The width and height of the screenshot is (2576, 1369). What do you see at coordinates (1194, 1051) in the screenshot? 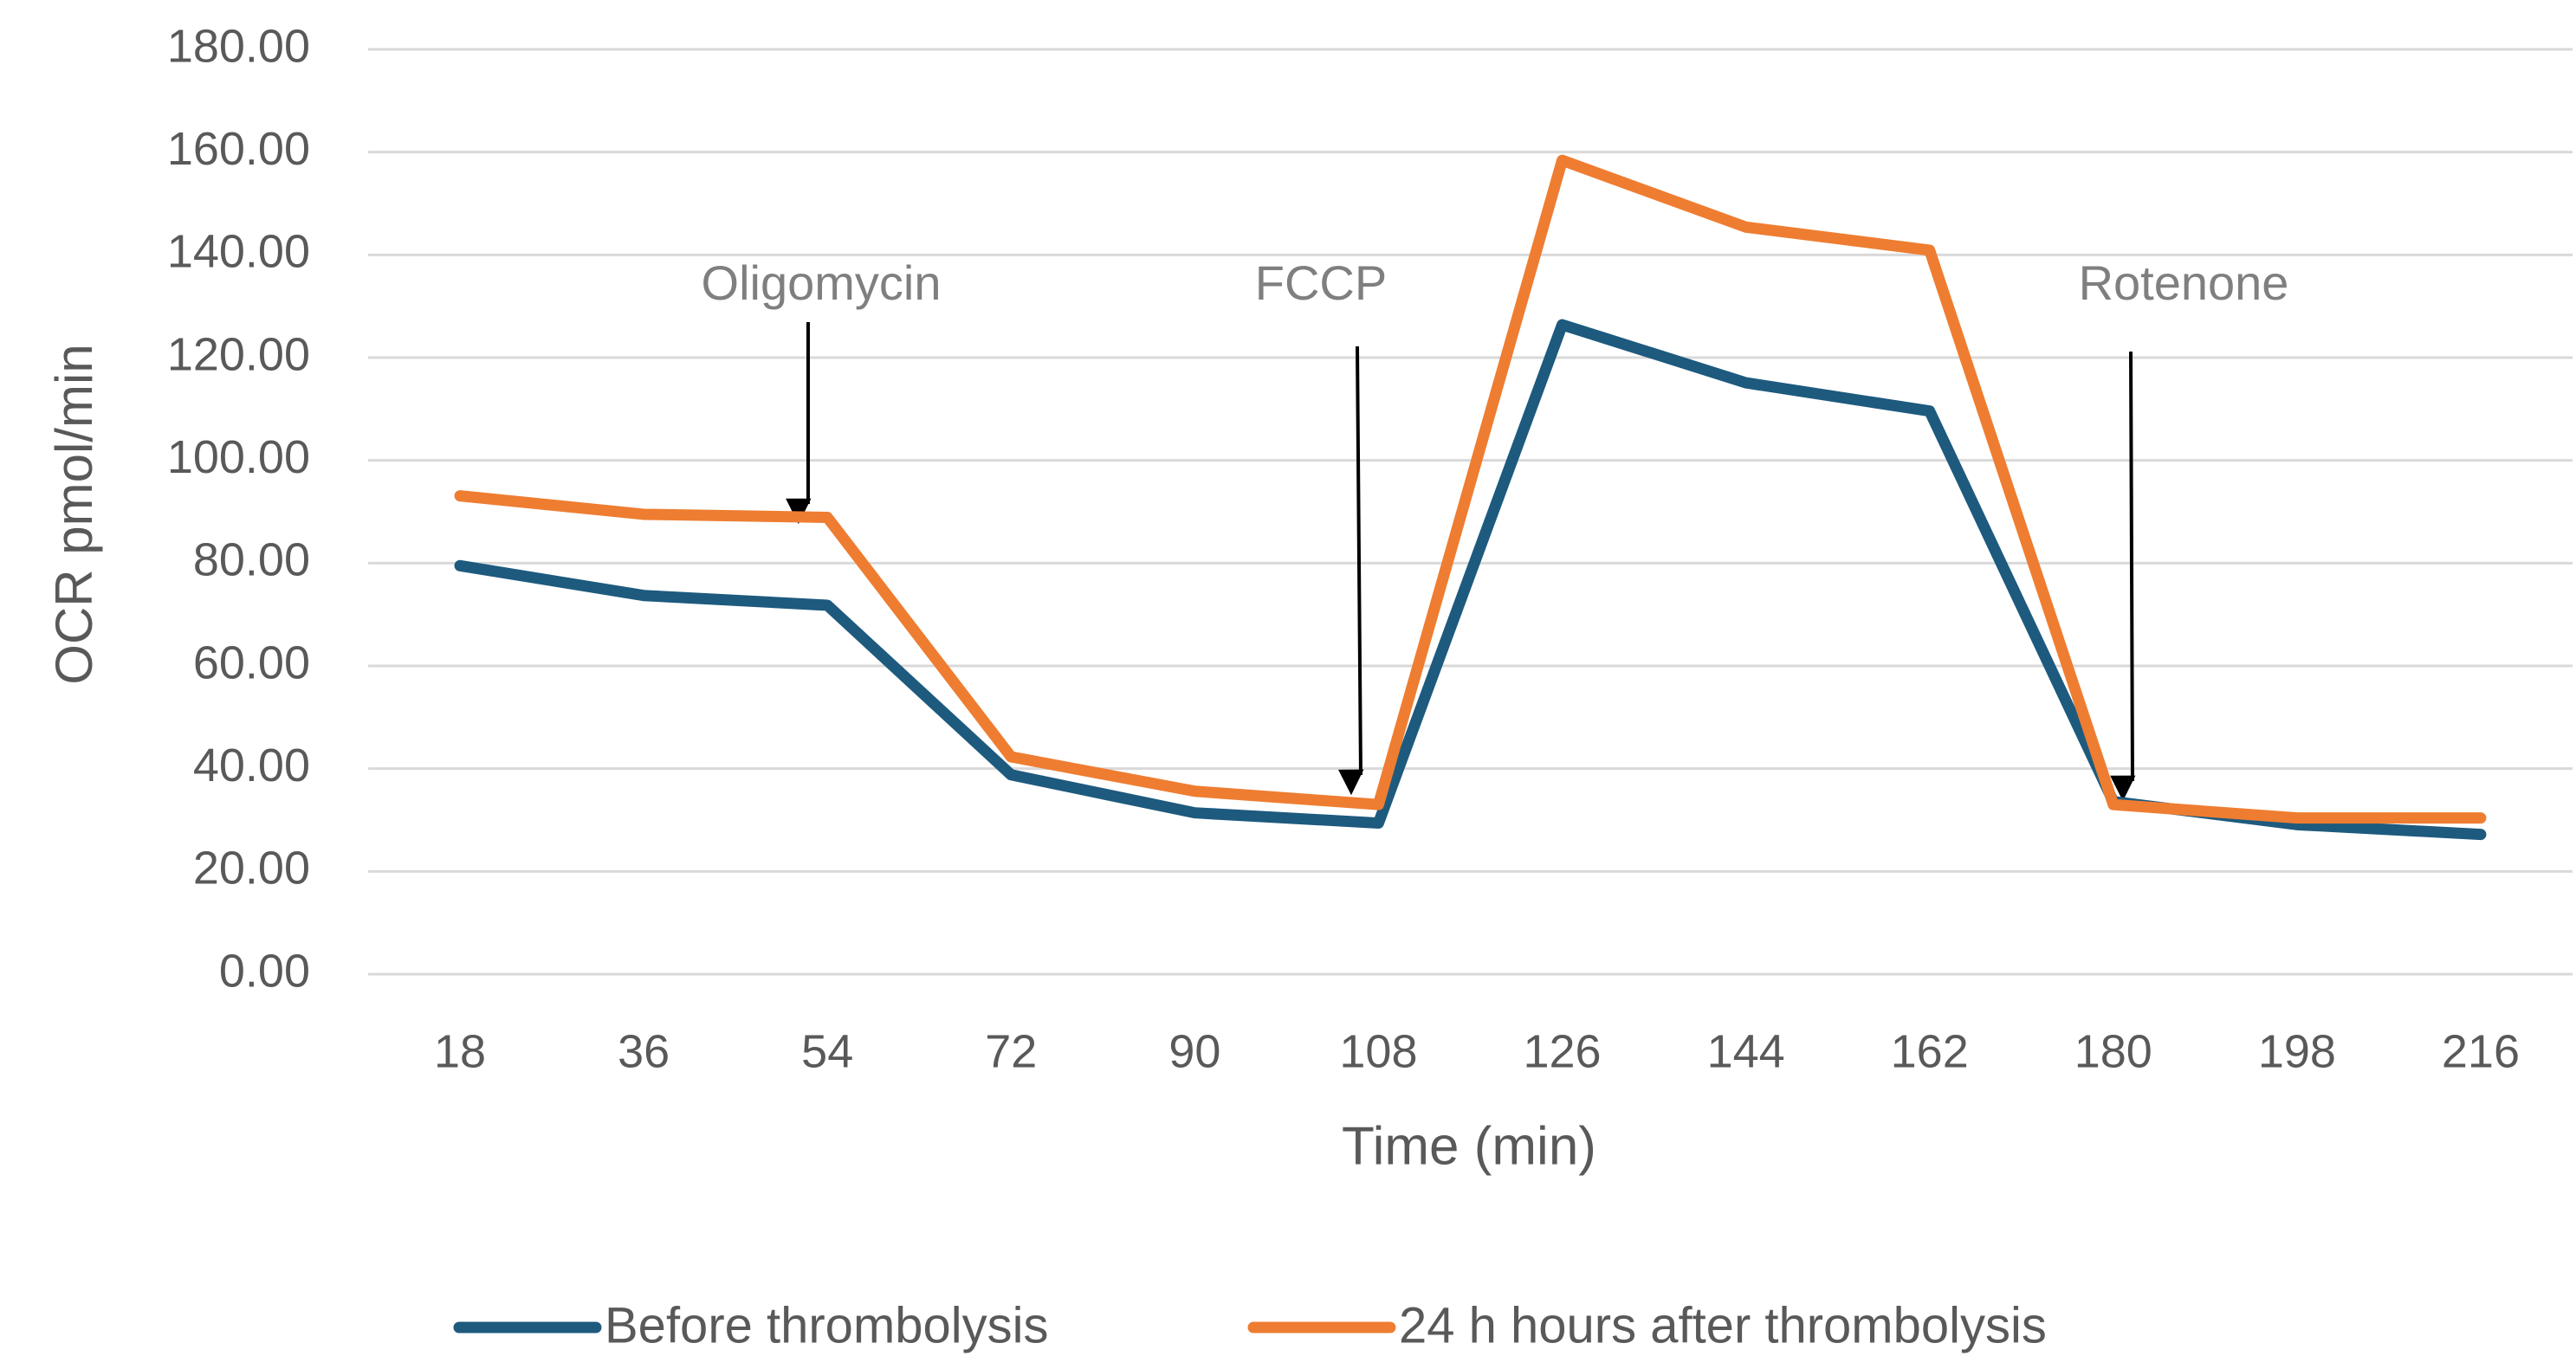
I see `x-tick-label: 90` at bounding box center [1194, 1051].